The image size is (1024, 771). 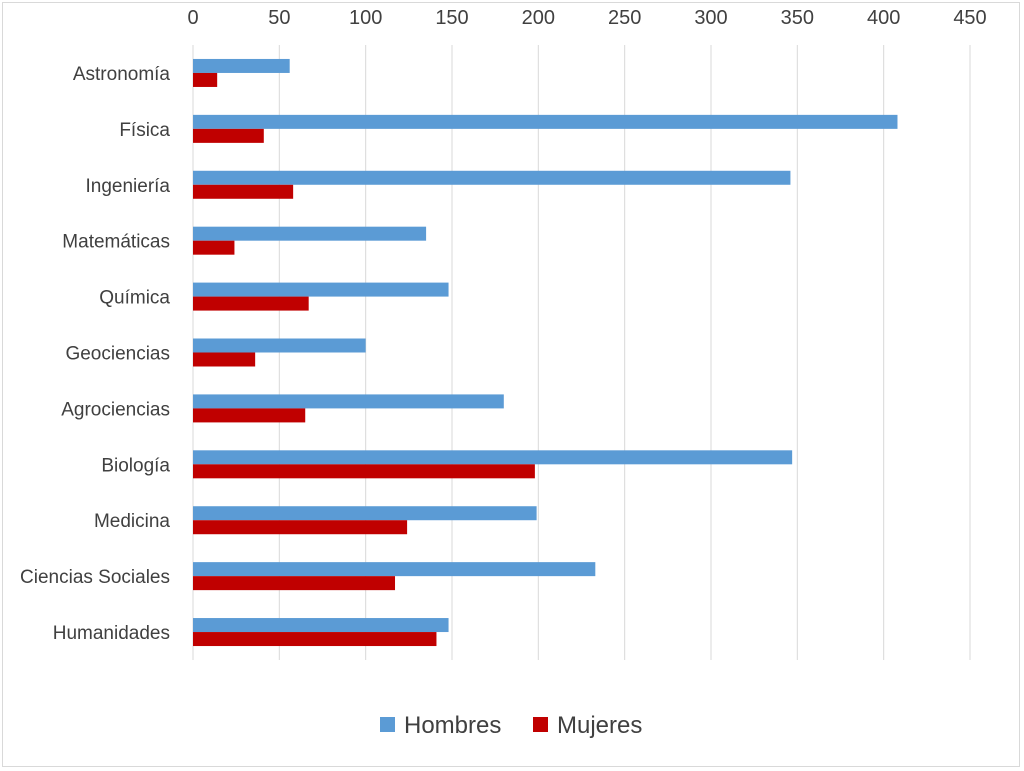 I want to click on category-label: Medicina, so click(x=132, y=521).